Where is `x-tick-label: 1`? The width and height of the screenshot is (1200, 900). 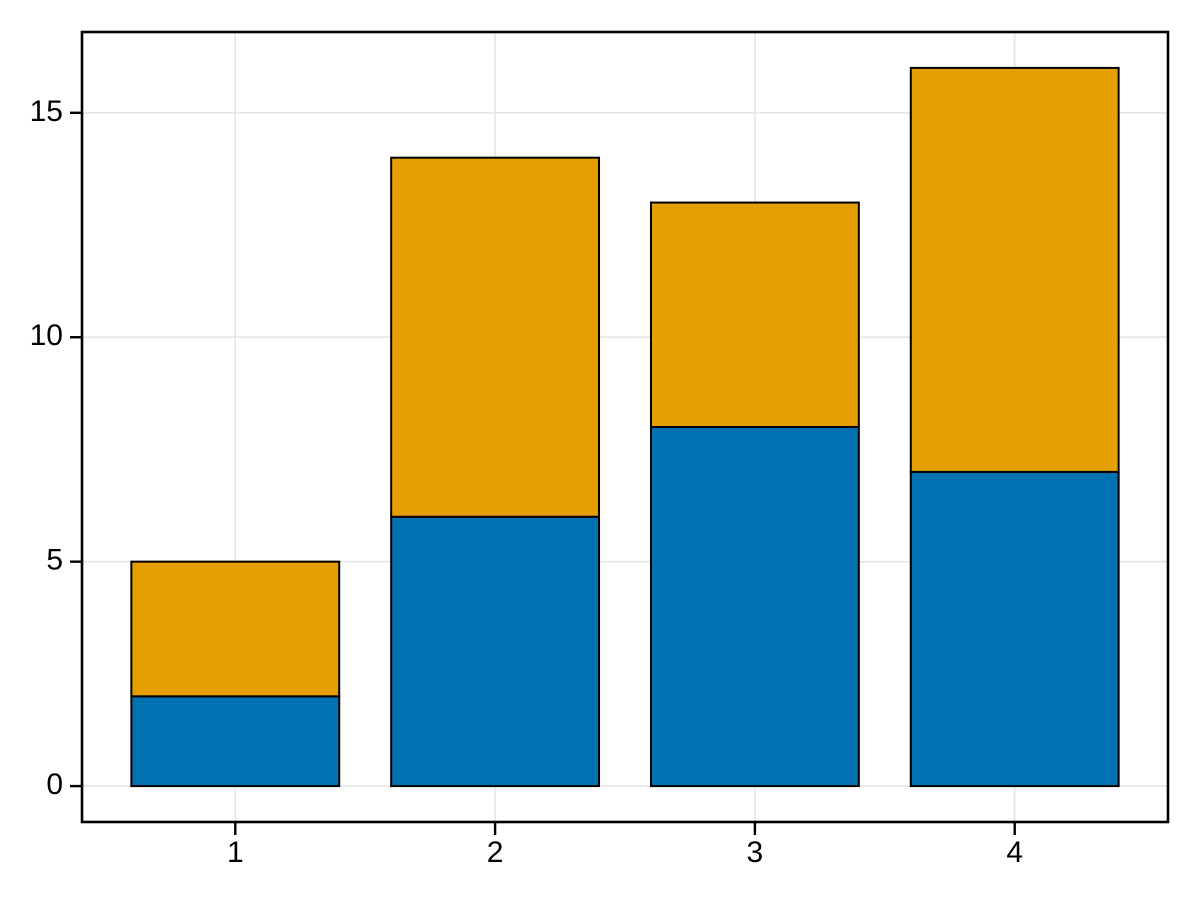
x-tick-label: 1 is located at coordinates (235, 852).